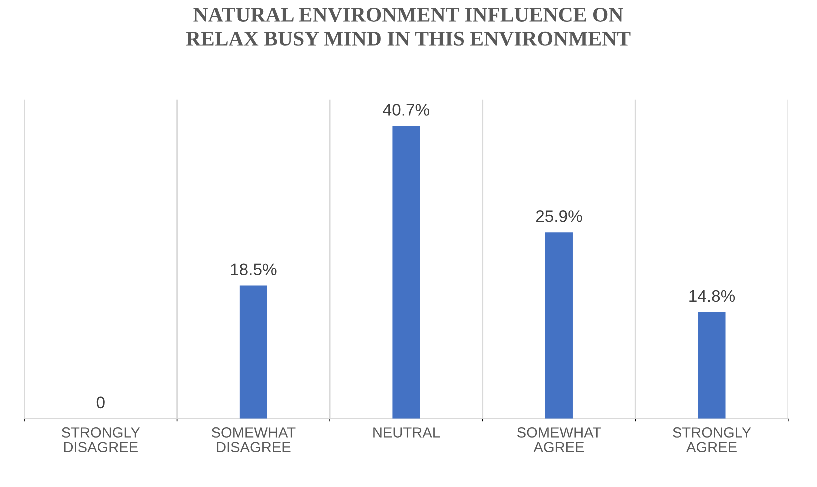 Image resolution: width=817 pixels, height=487 pixels. What do you see at coordinates (559, 216) in the screenshot?
I see `data-label: 25.9%` at bounding box center [559, 216].